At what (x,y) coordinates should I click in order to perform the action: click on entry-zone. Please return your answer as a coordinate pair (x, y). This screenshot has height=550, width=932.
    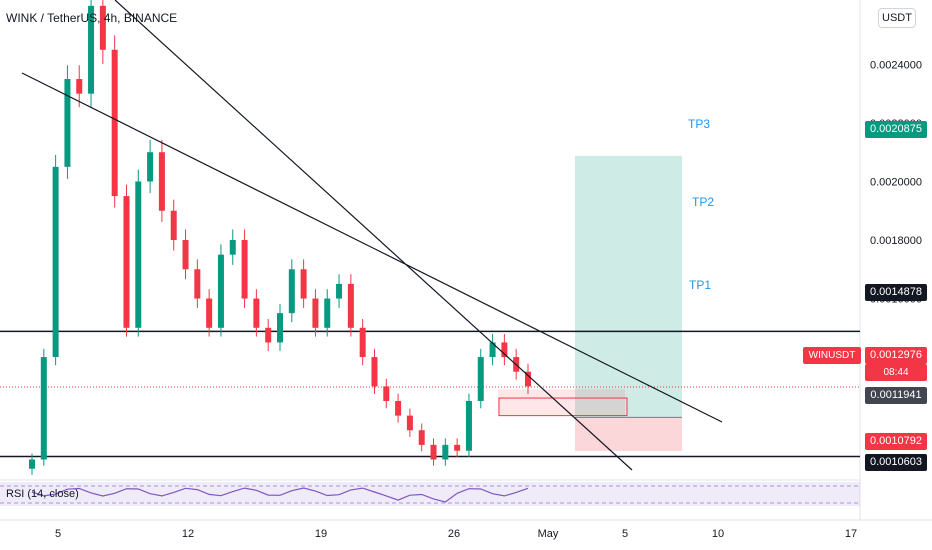
    Looking at the image, I should click on (561, 402).